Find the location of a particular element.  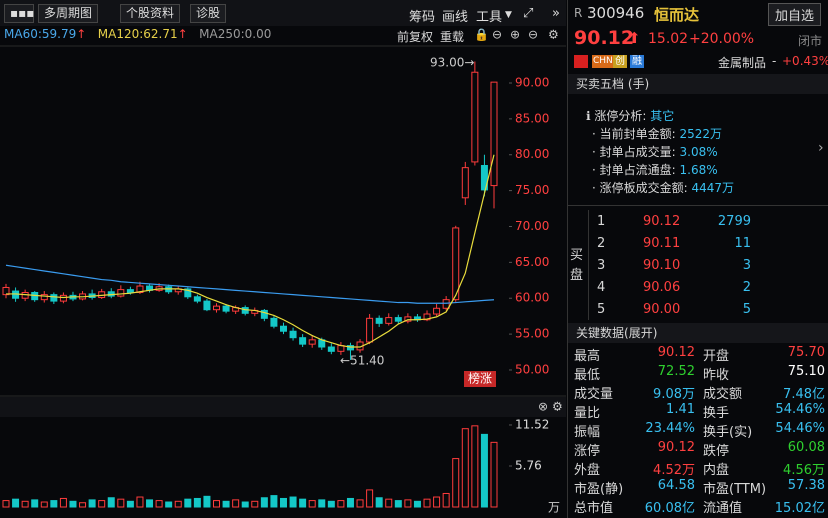

key-value: 15.02亿 is located at coordinates (799, 508).